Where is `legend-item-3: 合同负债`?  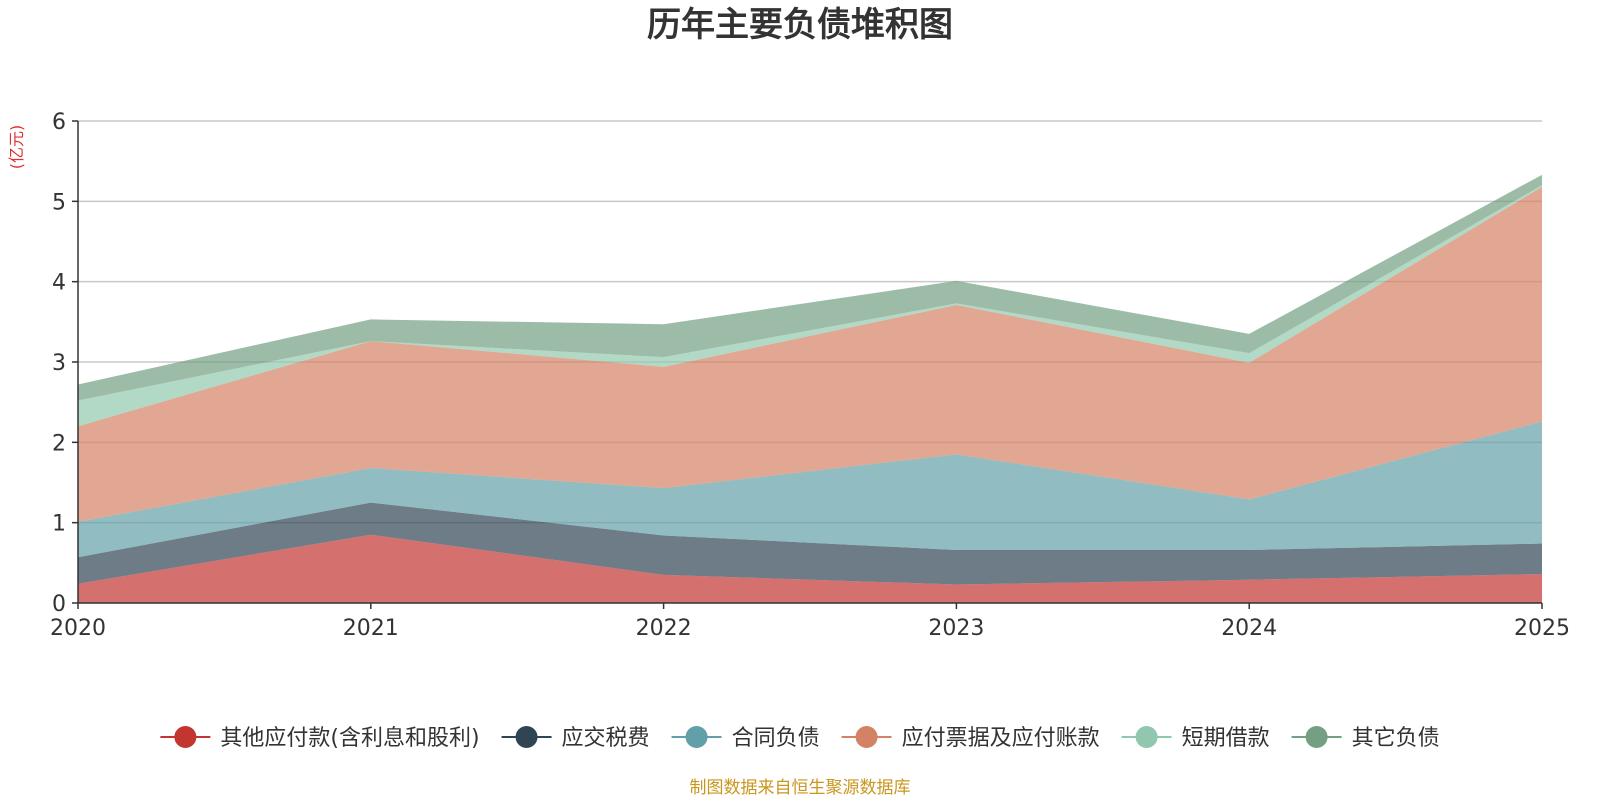
legend-item-3: 合同负债 is located at coordinates (745, 738).